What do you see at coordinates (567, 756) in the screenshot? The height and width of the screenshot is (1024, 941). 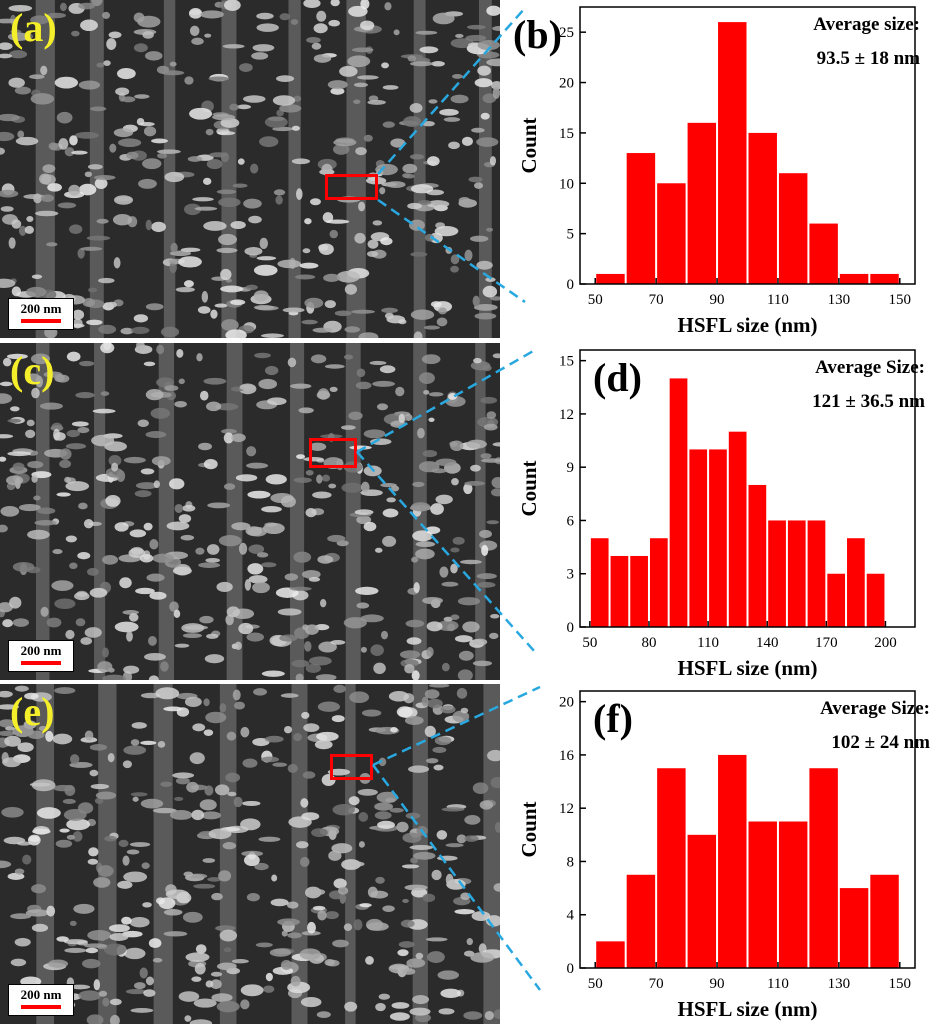 I see `y-tick-label: 16` at bounding box center [567, 756].